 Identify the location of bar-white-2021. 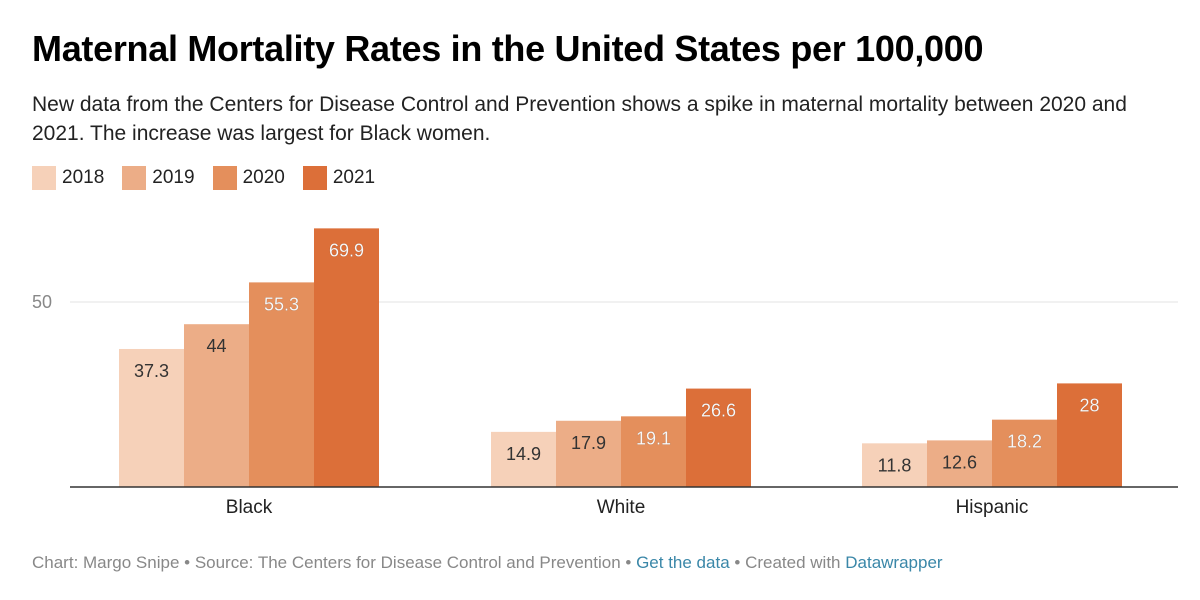
(718, 437).